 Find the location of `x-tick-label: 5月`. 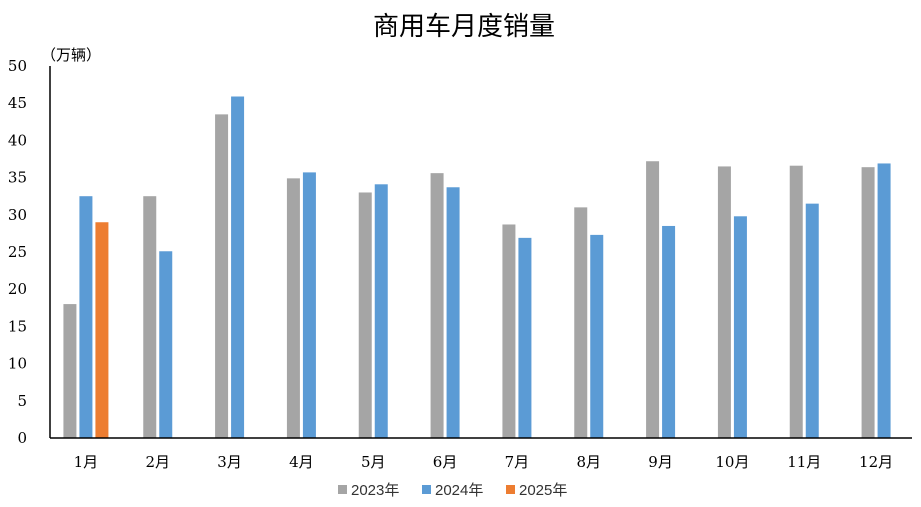

x-tick-label: 5月 is located at coordinates (373, 462).